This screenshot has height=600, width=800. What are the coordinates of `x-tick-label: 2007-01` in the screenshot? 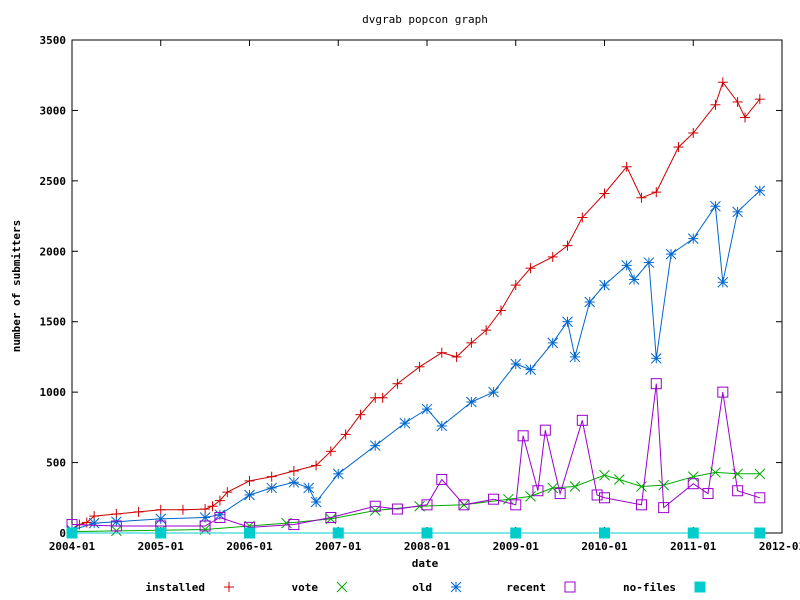 It's located at (338, 546).